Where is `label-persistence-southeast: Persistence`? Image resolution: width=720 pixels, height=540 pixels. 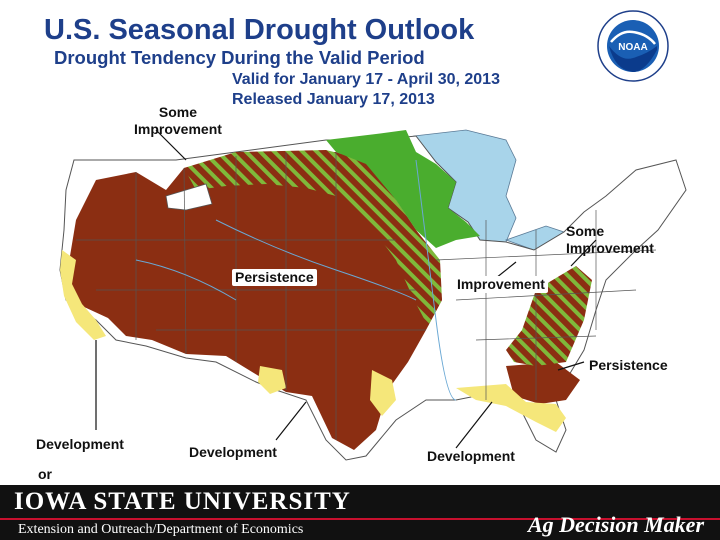
label-persistence-southeast: Persistence is located at coordinates (628, 365).